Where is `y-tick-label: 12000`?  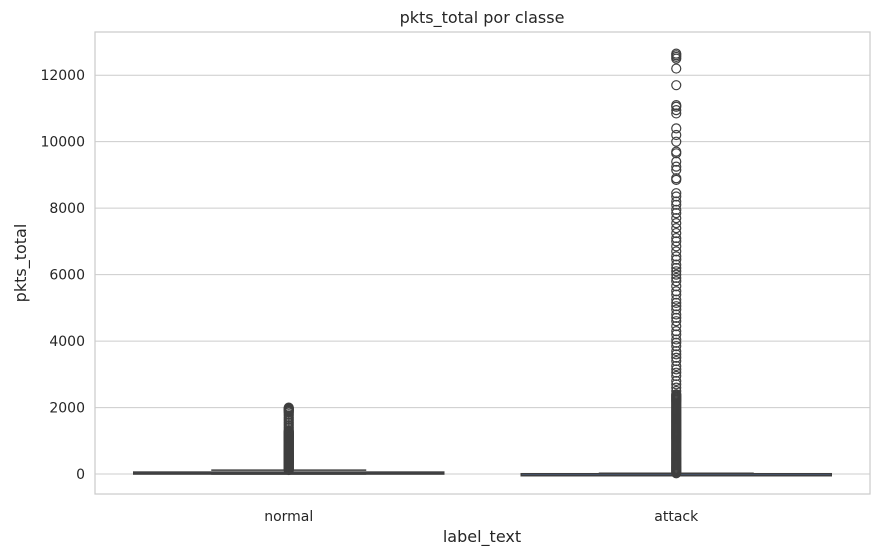
y-tick-label: 12000 is located at coordinates (62, 76).